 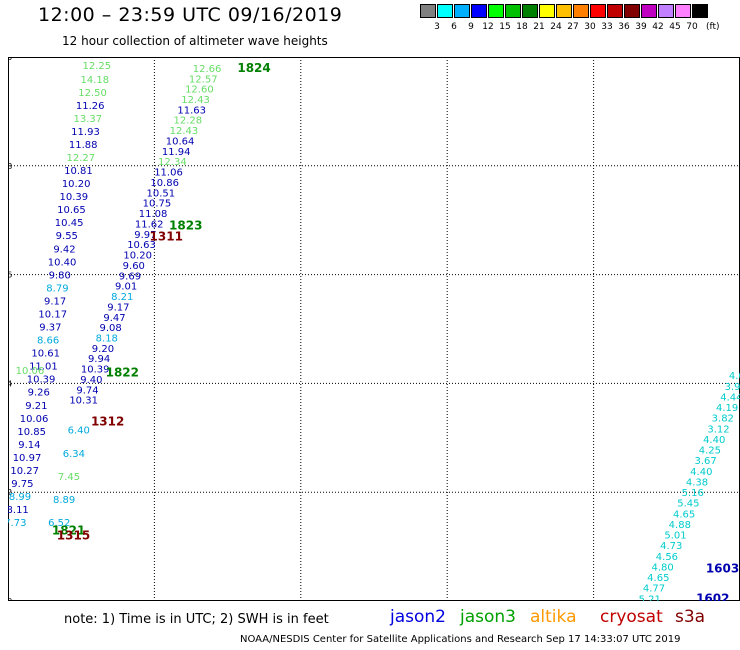 What do you see at coordinates (103, 349) in the screenshot?
I see `wave-height-value: 9.20` at bounding box center [103, 349].